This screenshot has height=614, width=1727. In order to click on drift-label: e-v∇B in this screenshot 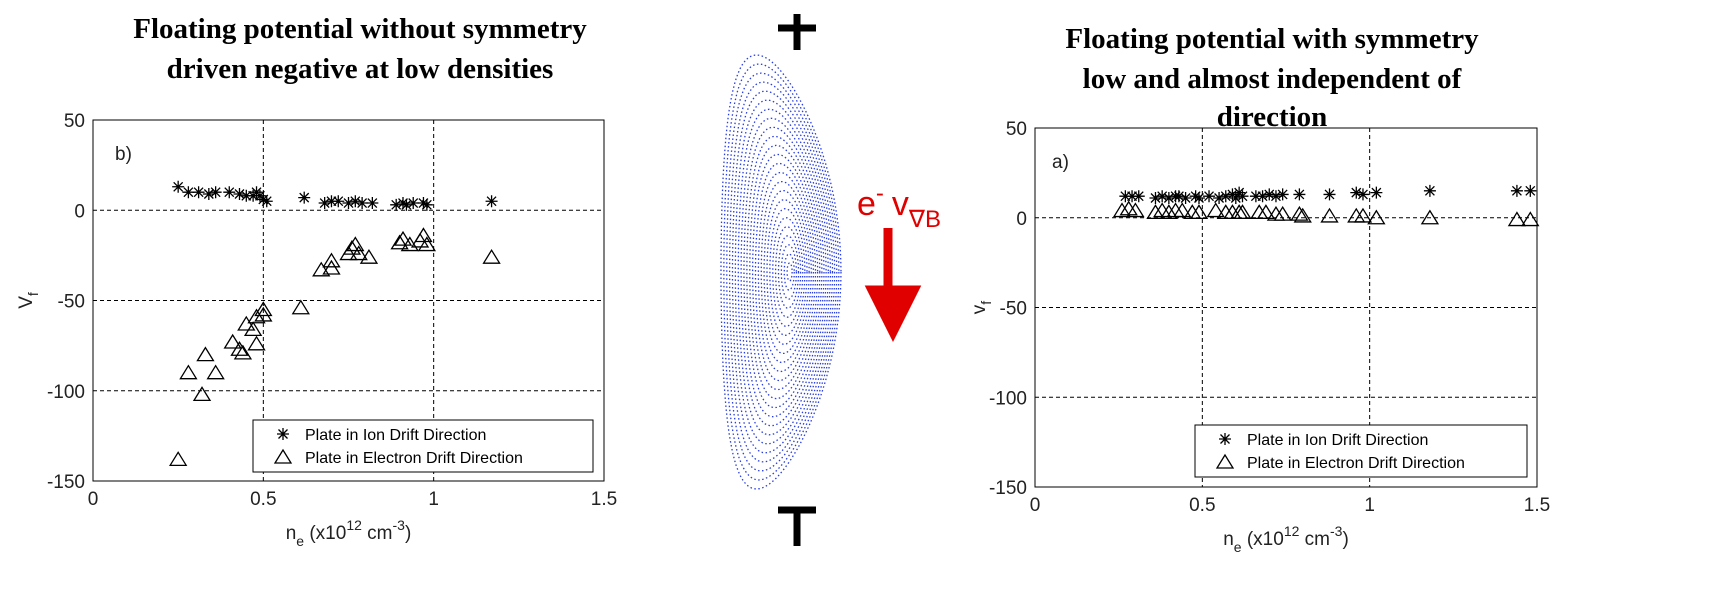, I will do `click(899, 206)`.